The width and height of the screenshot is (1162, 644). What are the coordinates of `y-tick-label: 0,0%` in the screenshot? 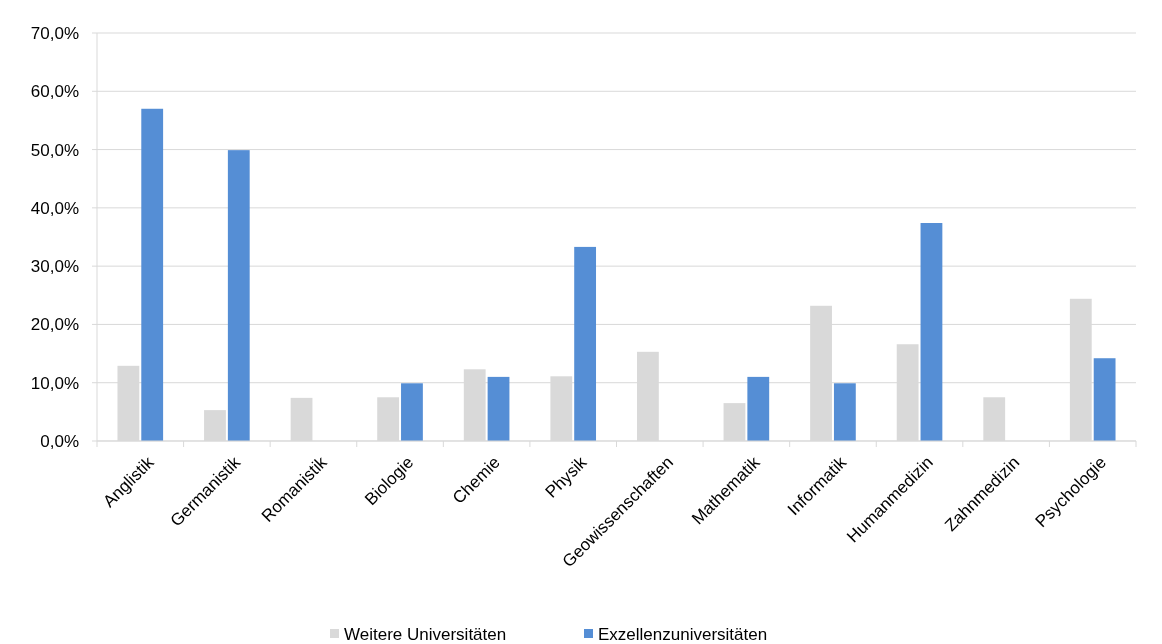 It's located at (59, 441).